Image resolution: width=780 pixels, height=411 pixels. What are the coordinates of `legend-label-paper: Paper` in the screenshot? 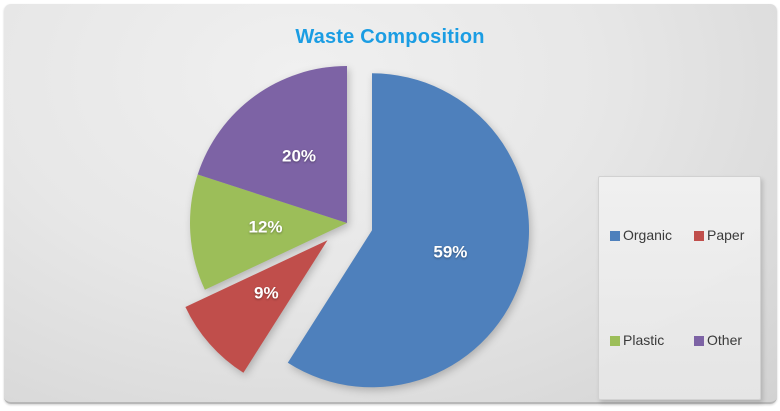 It's located at (726, 235).